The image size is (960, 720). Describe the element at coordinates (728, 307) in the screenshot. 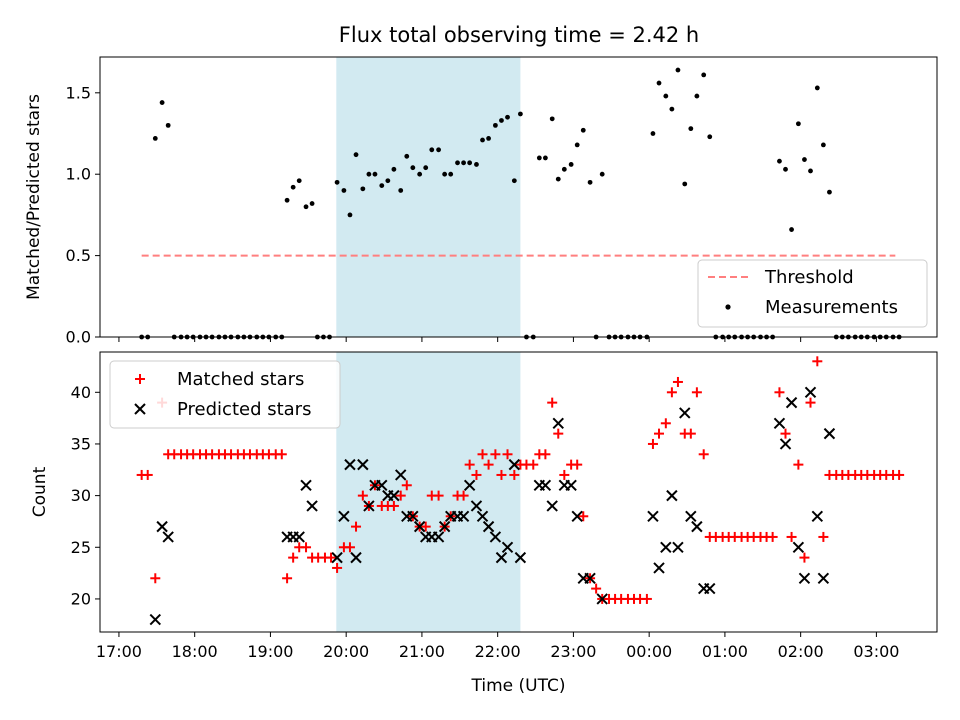

I see `legend-measurements-swatch` at that location.